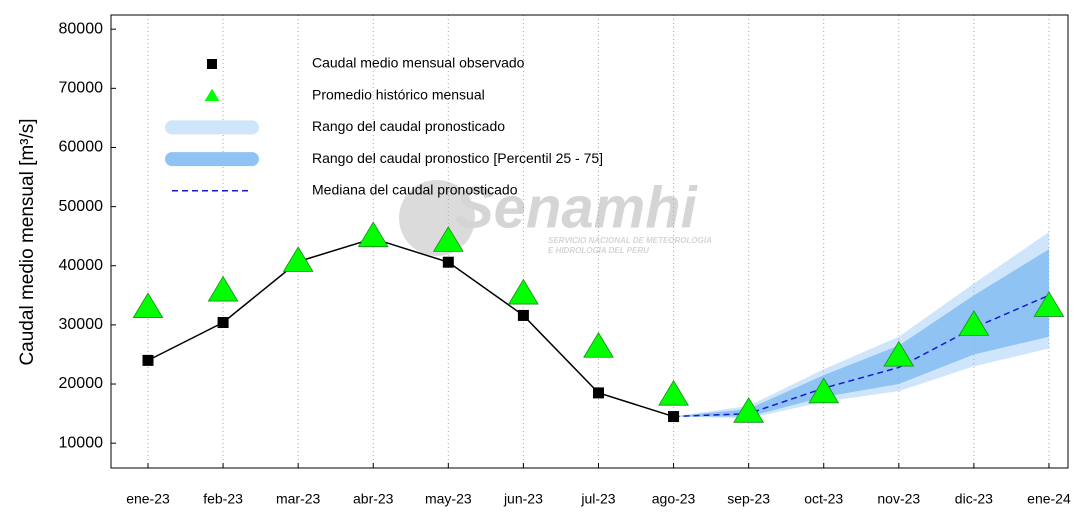 This screenshot has width=1076, height=514. Describe the element at coordinates (415, 190) in the screenshot. I see `legend-label: Mediana del caudal pronosticado` at that location.